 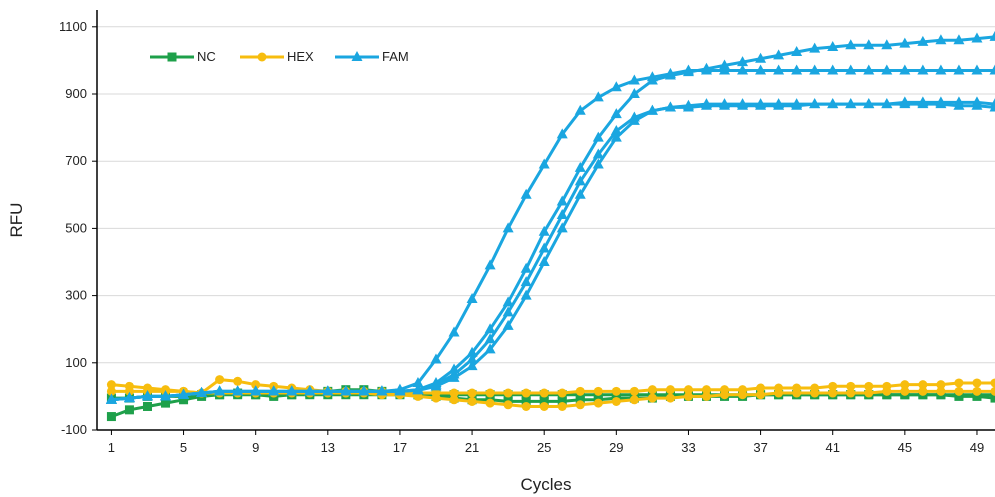 I want to click on x-tick-label-13: 13, so click(x=328, y=447).